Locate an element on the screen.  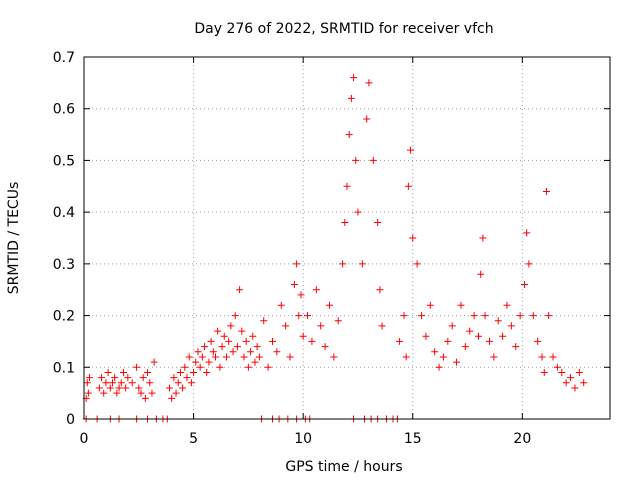
y-tick-label: 0.1 is located at coordinates (64, 368).